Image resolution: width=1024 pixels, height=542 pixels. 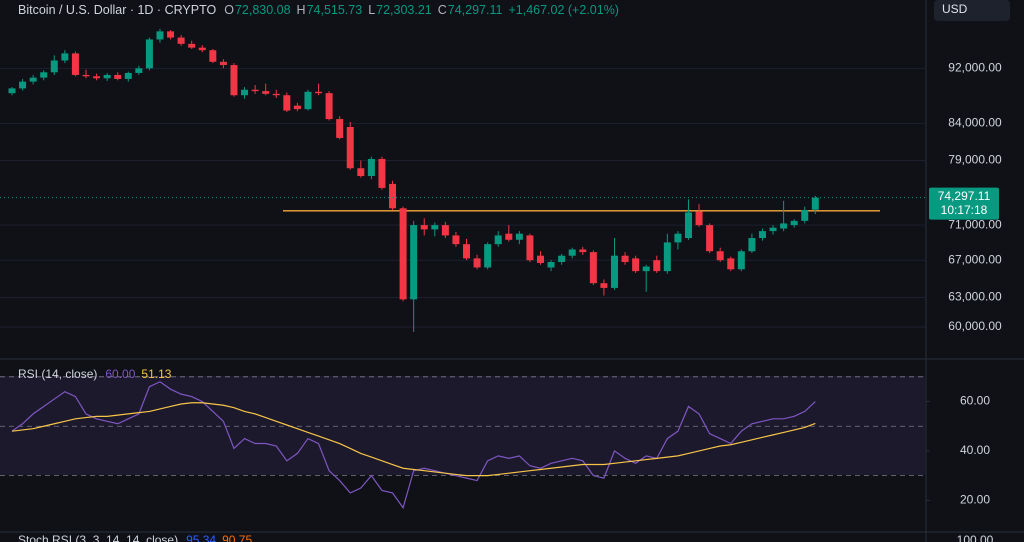 What do you see at coordinates (229, 10) in the screenshot?
I see `ohlc-label: O` at bounding box center [229, 10].